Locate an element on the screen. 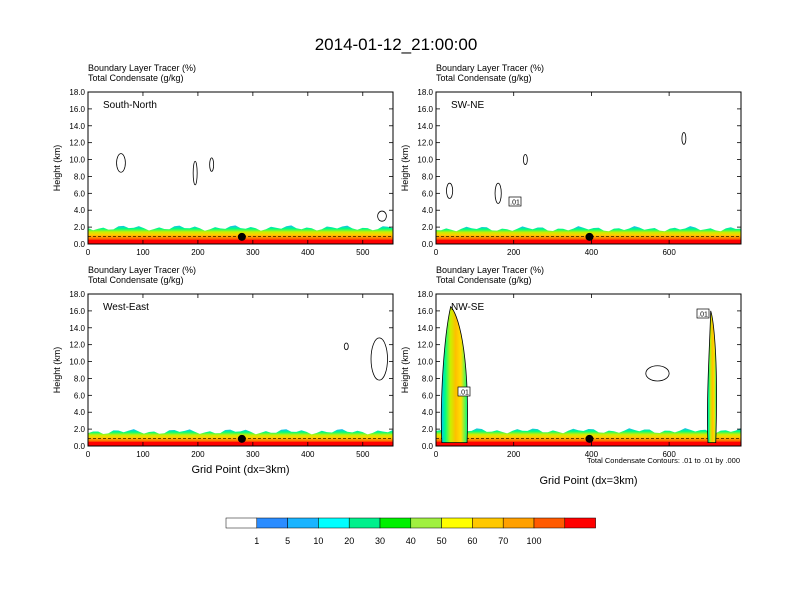 The image size is (792, 612). panel-title-line2: Total Condensate (g/kg) is located at coordinates (484, 78).